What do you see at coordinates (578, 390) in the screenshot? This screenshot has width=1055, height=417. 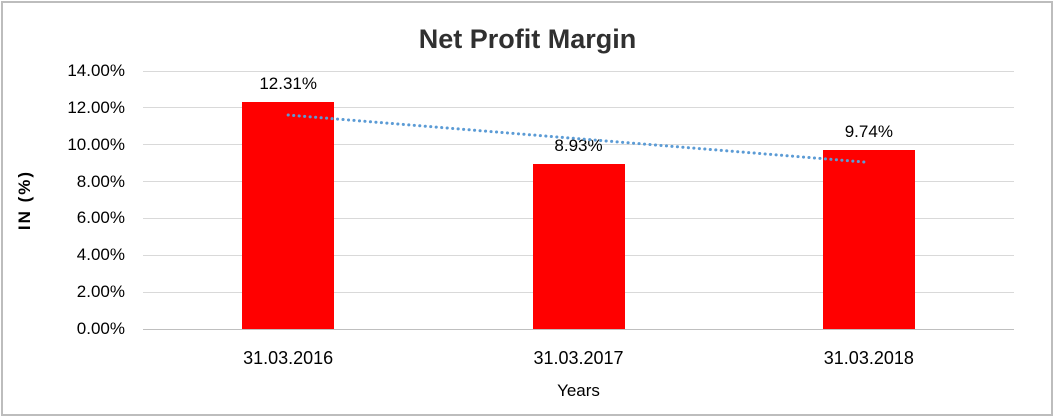 I see `x-axis-title: Years` at bounding box center [578, 390].